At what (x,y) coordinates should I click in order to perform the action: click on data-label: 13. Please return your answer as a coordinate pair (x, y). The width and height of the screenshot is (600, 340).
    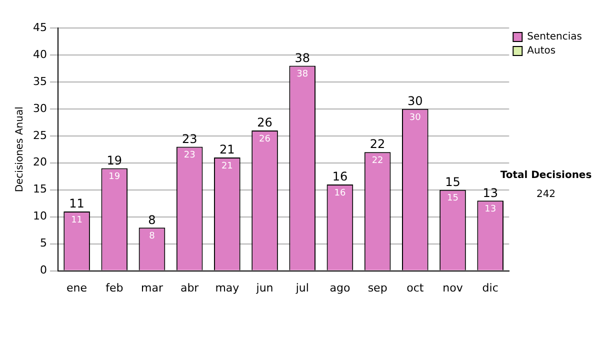
    Looking at the image, I should click on (490, 209).